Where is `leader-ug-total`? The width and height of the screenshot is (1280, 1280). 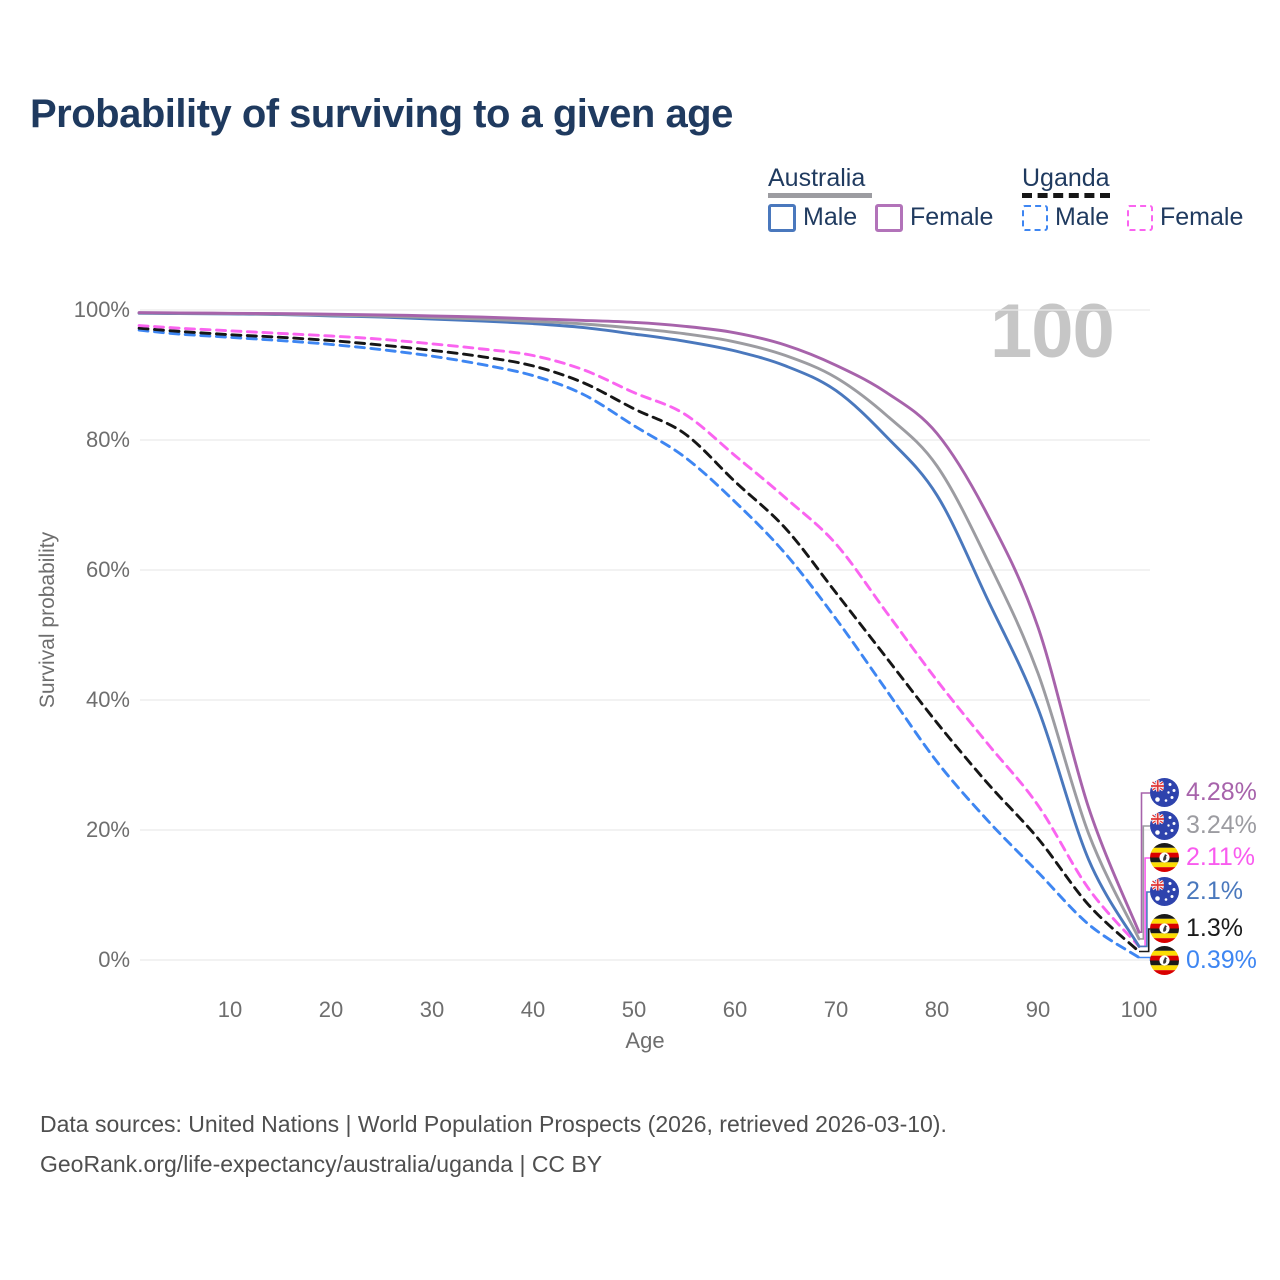 leader-ug-total is located at coordinates (1144, 940).